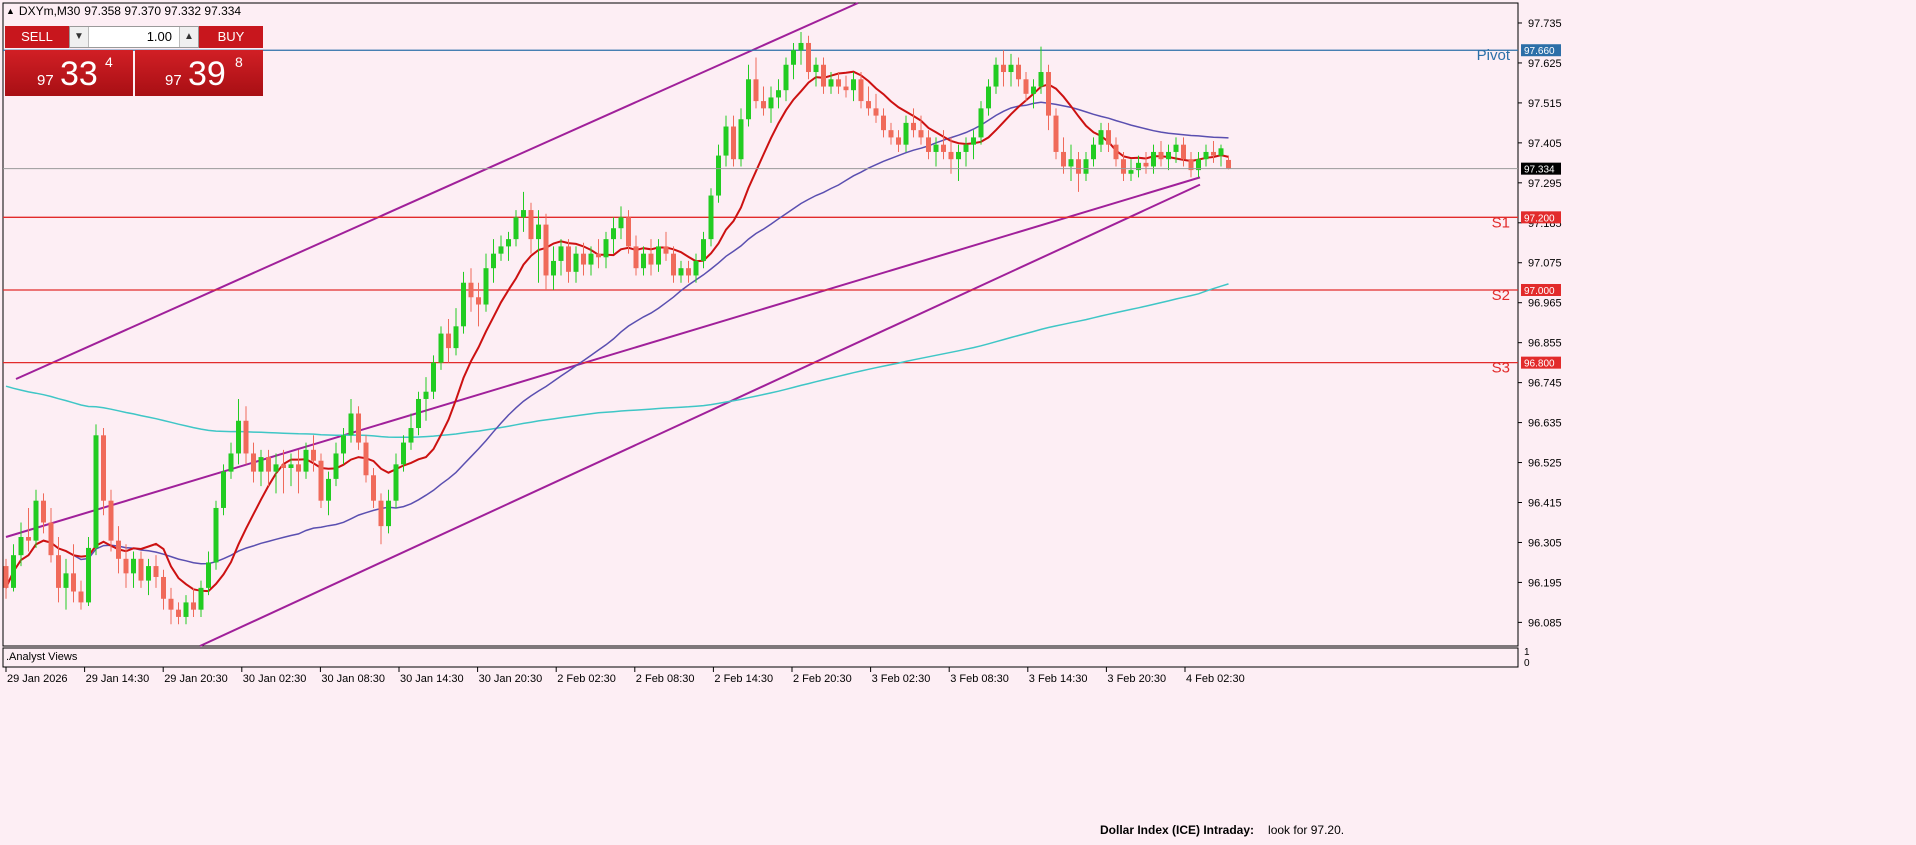 The height and width of the screenshot is (845, 1916). Describe the element at coordinates (188, 37) in the screenshot. I see `chevron-up-icon: ▲` at that location.